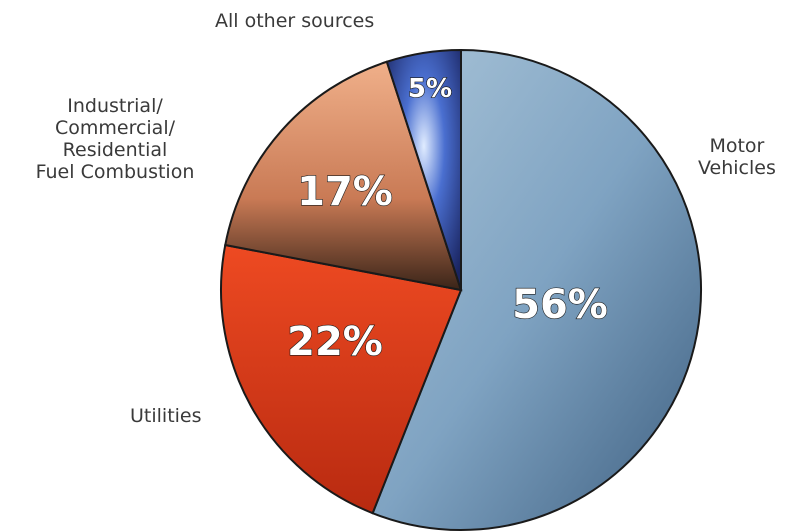 This screenshot has width=807, height=532. What do you see at coordinates (295, 21) in the screenshot?
I see `slice-label-all-other-sources: All other sources` at bounding box center [295, 21].